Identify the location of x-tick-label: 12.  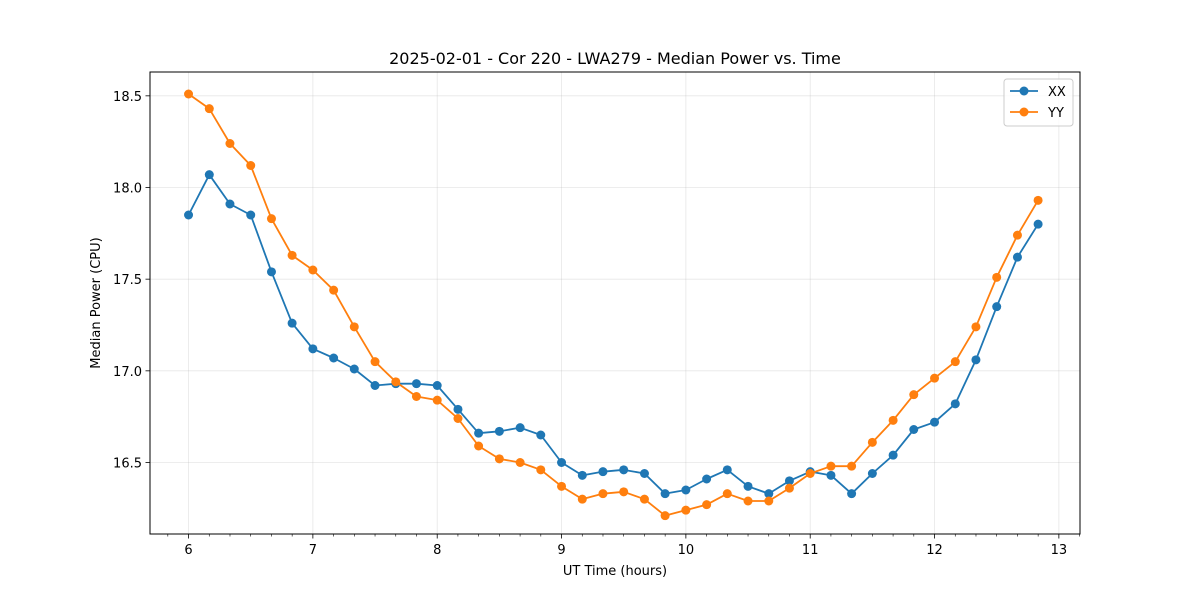
(934, 550).